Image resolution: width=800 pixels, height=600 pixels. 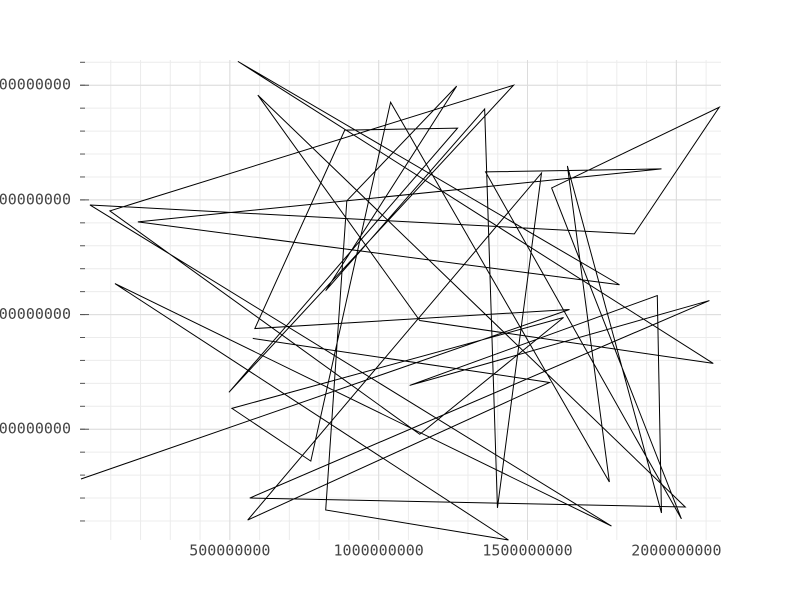 What do you see at coordinates (379, 551) in the screenshot?
I see `x-tick-label: 1000000000` at bounding box center [379, 551].